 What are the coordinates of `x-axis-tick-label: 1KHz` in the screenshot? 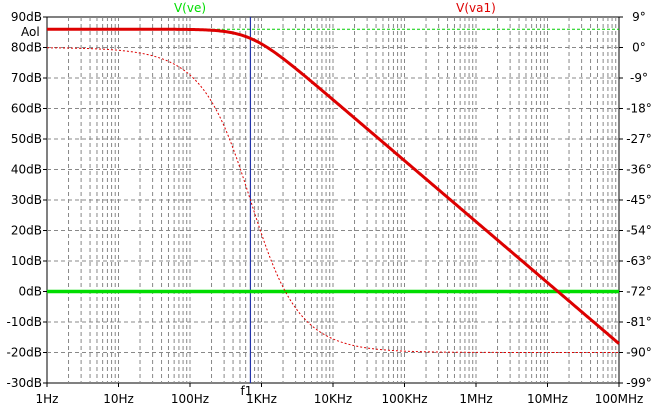 It's located at (261, 399).